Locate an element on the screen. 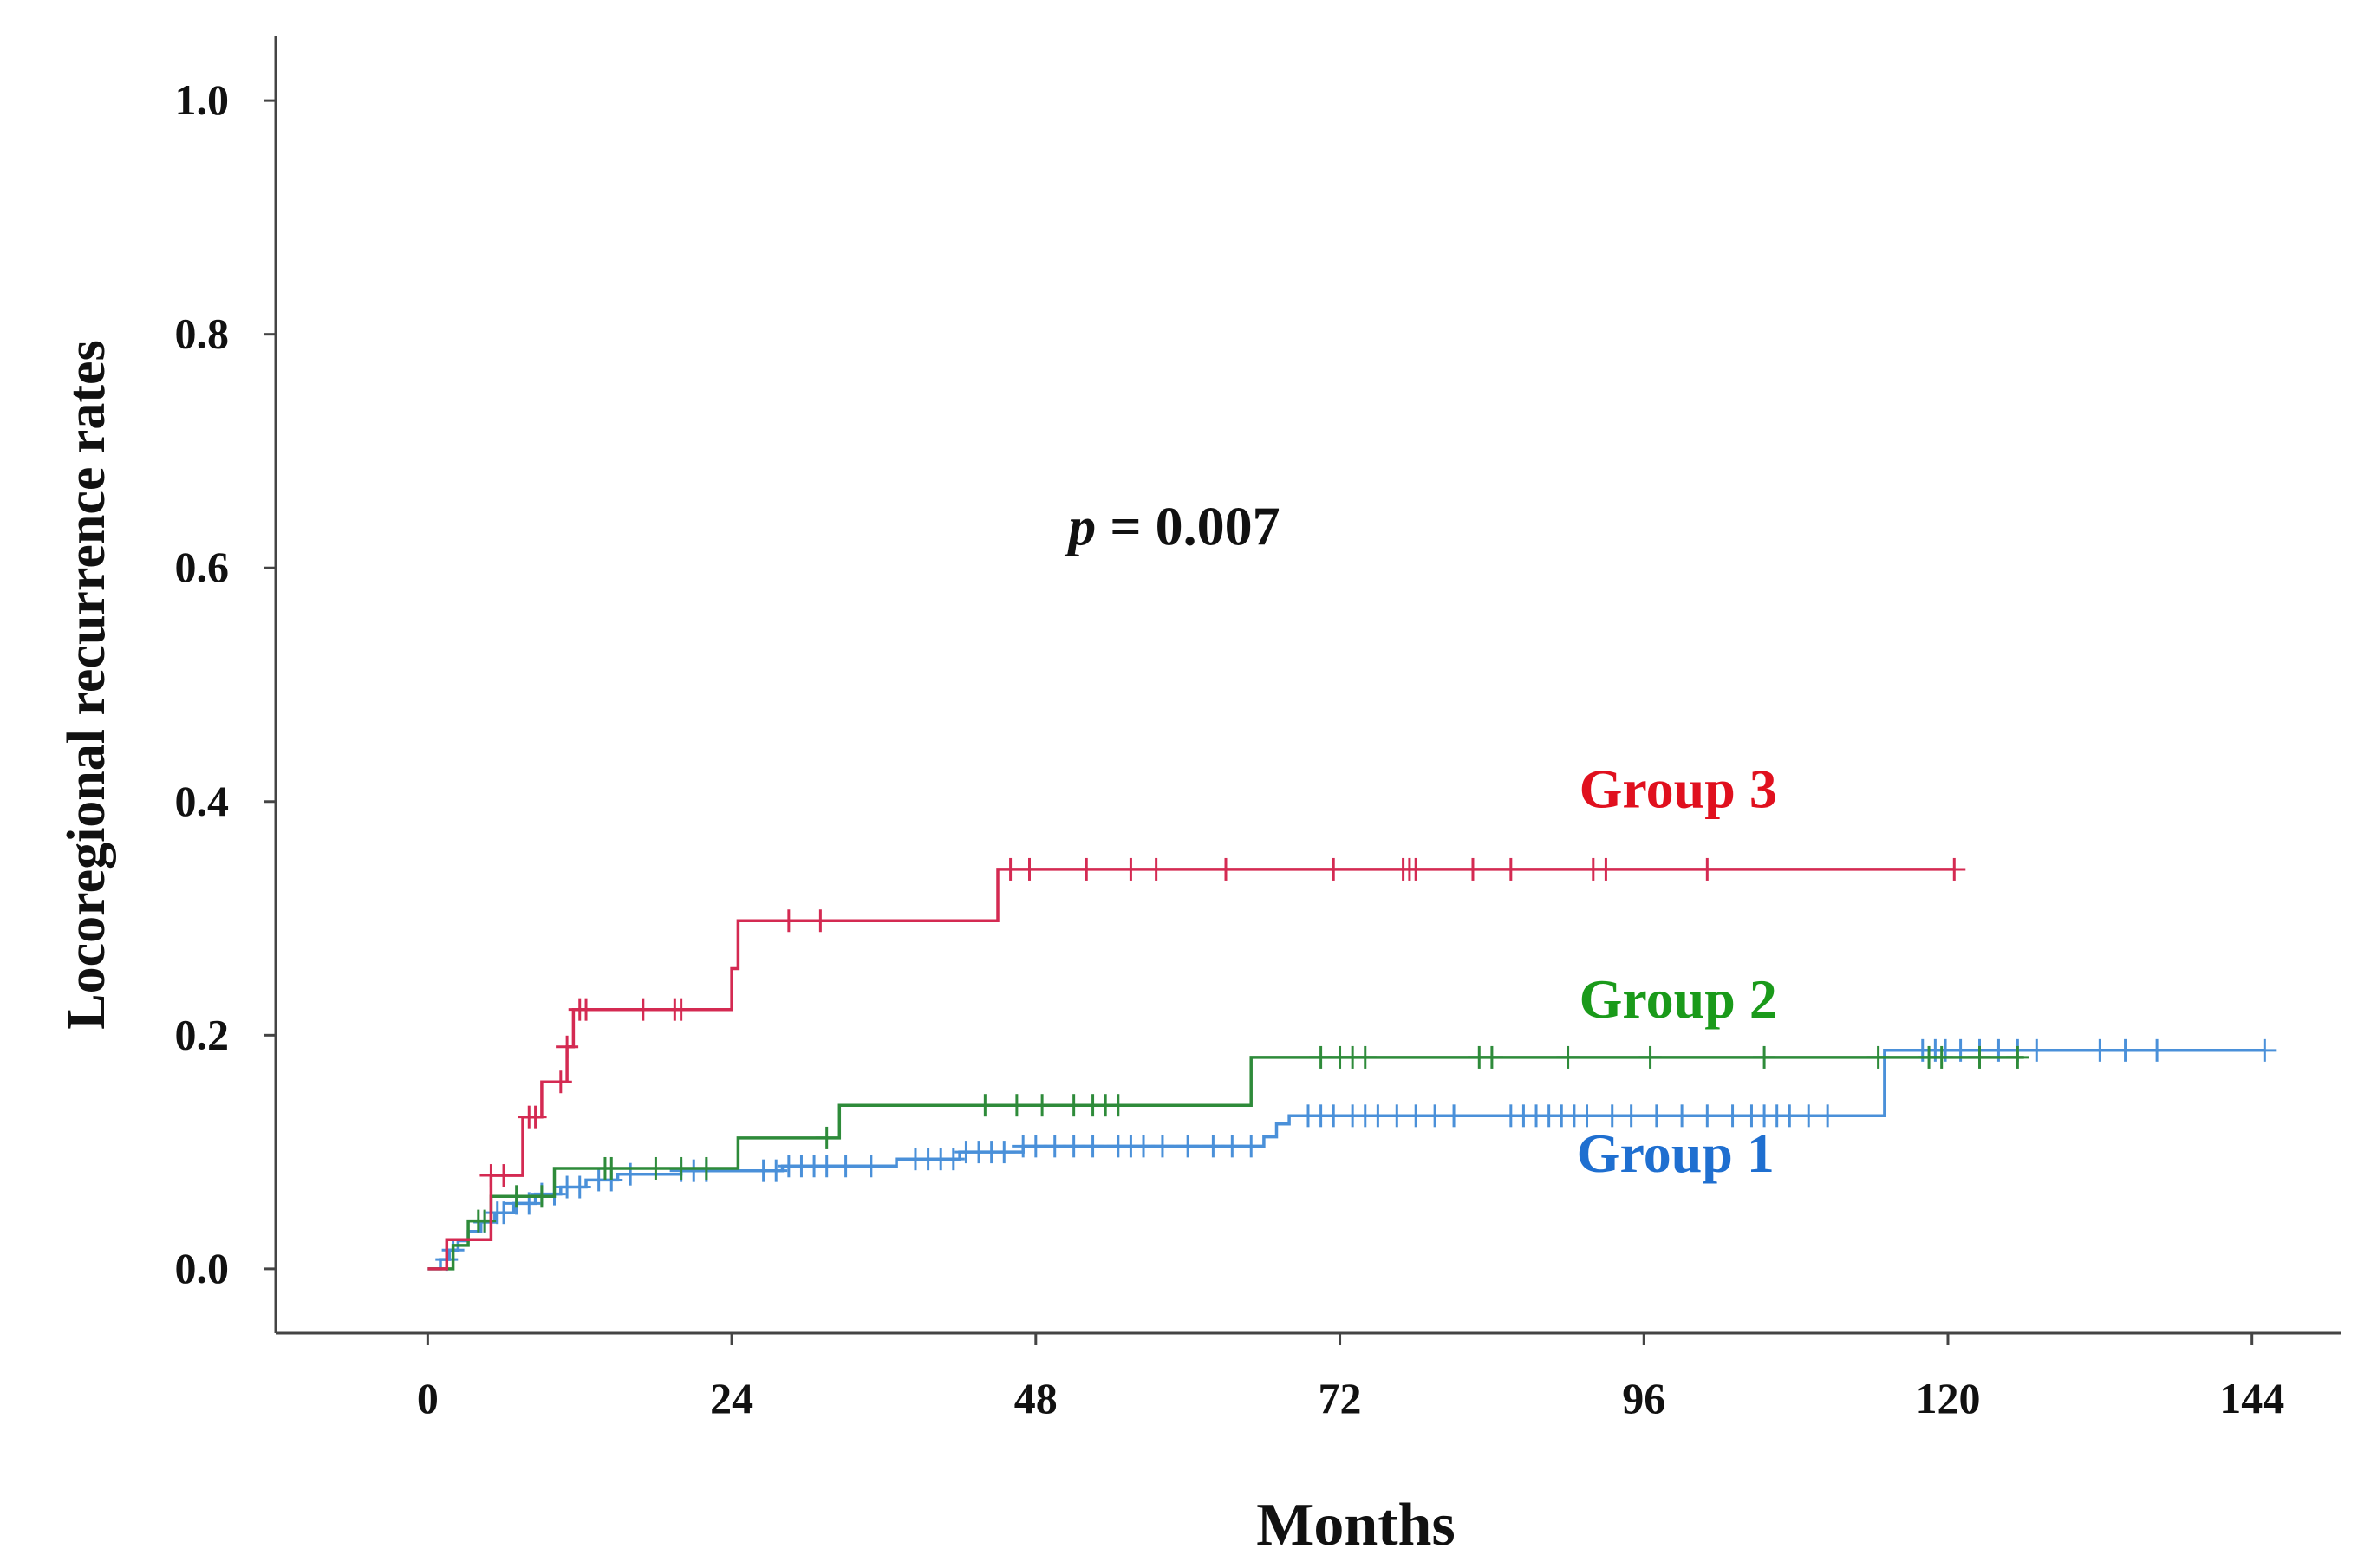  group-1-label: Group 1 is located at coordinates (1676, 1153).